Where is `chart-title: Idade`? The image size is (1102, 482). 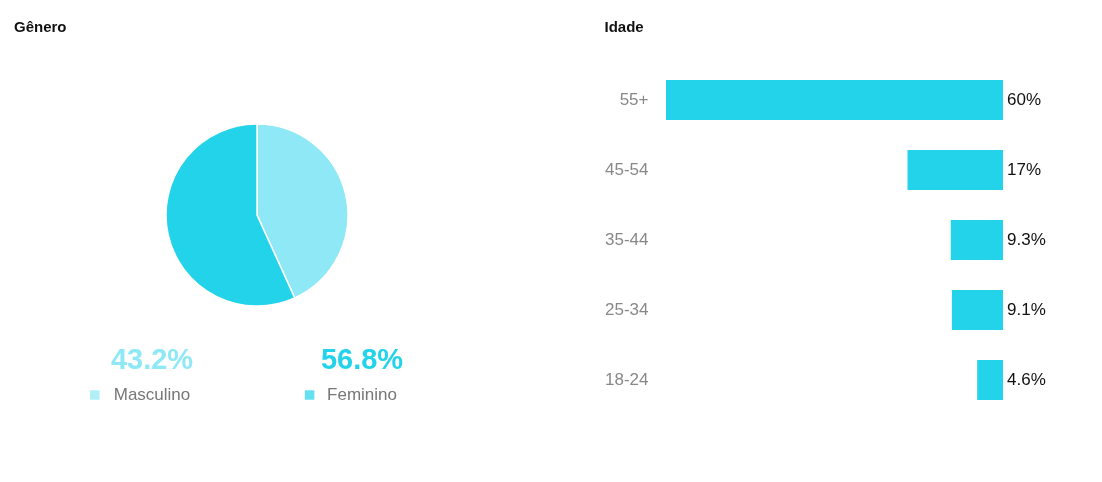
chart-title: Idade is located at coordinates (624, 26).